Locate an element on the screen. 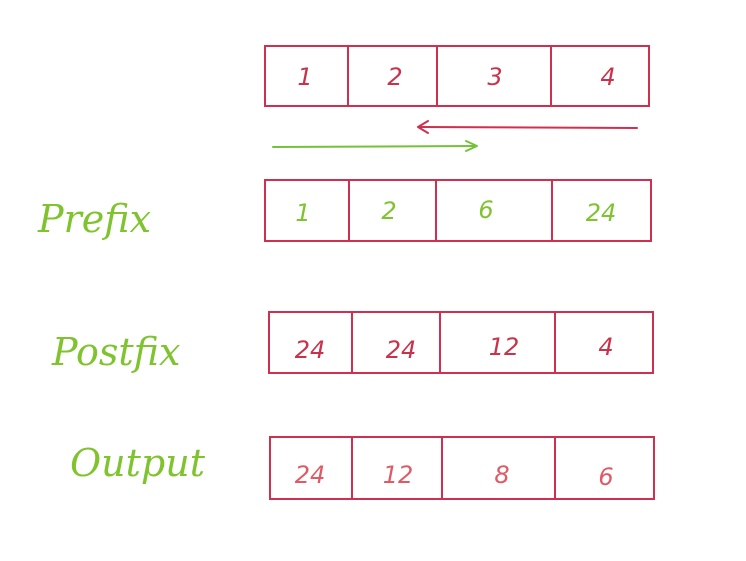  postfix-cell-2: 24 is located at coordinates (401, 350).